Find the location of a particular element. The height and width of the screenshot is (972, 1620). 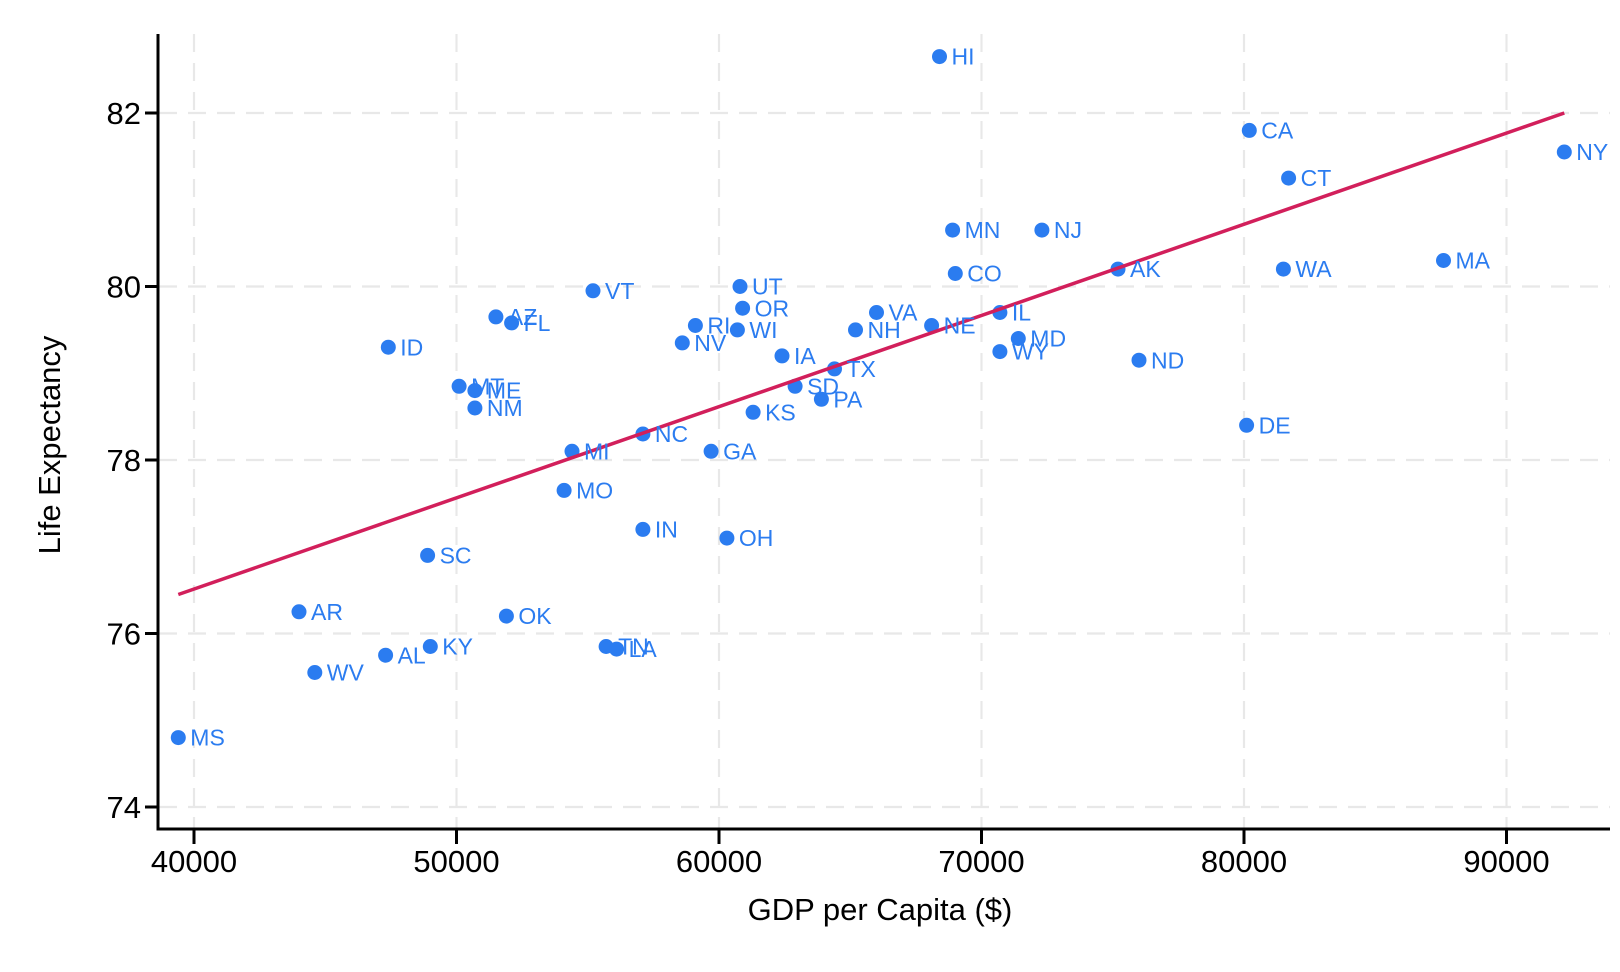

y-tick-label: 82 is located at coordinates (124, 113).